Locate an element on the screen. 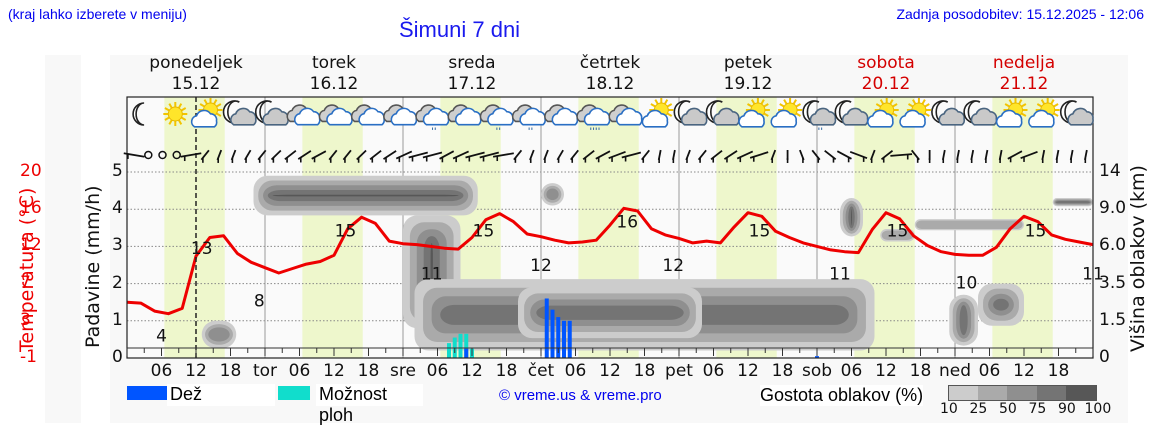  temperature-label: 10 is located at coordinates (967, 284).